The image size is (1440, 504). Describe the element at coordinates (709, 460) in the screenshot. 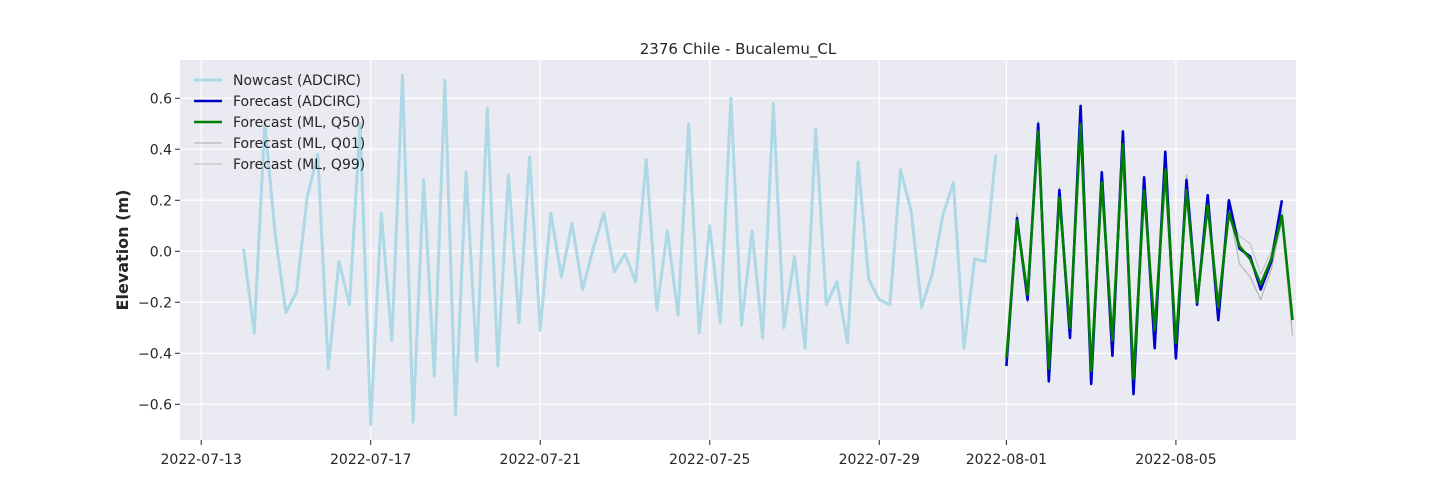

I see `x-tick-label: 2022-07-25` at that location.